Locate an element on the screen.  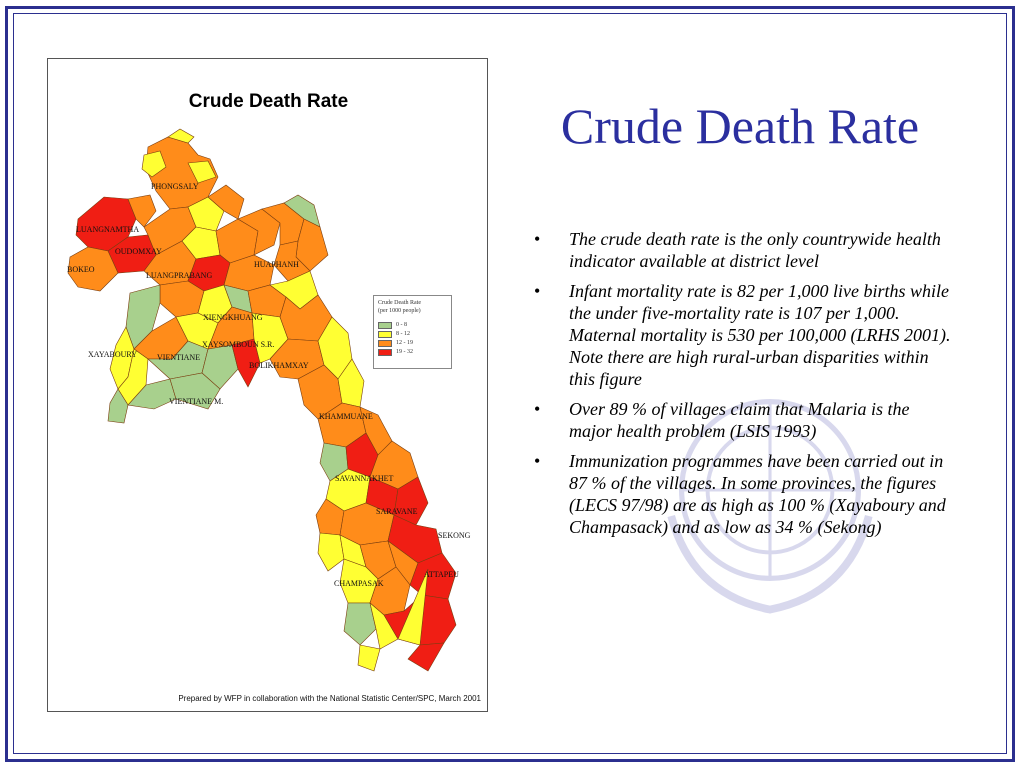
province-label: ATTAPEU is located at coordinates (441, 574).